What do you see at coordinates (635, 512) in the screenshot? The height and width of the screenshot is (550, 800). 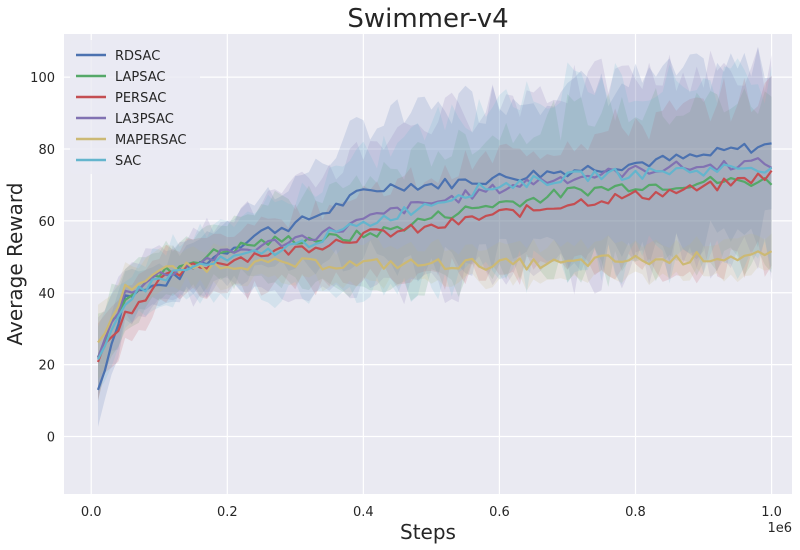 I see `x-tick-label: 0.8` at bounding box center [635, 512].